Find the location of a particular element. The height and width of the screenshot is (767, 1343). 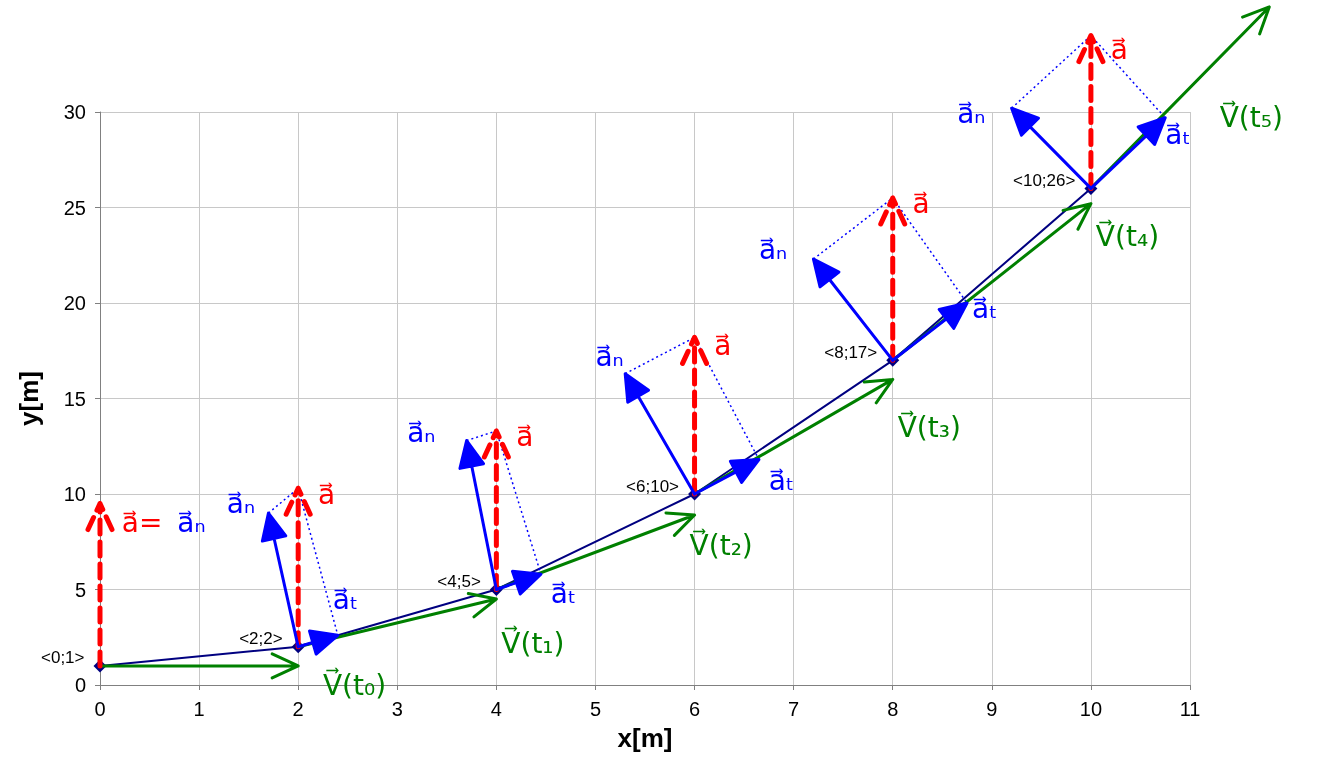

x-tick-label: 10 is located at coordinates (1091, 709).